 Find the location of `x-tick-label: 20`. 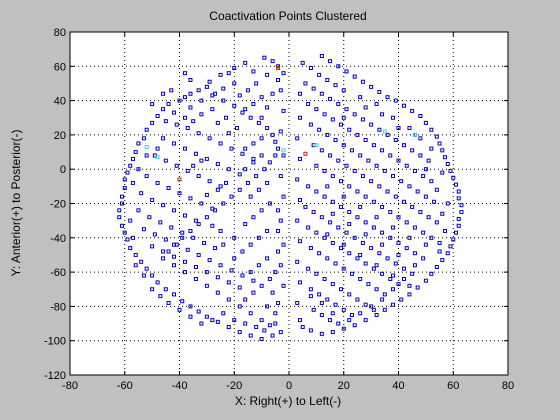

x-tick-label: 20 is located at coordinates (344, 386).